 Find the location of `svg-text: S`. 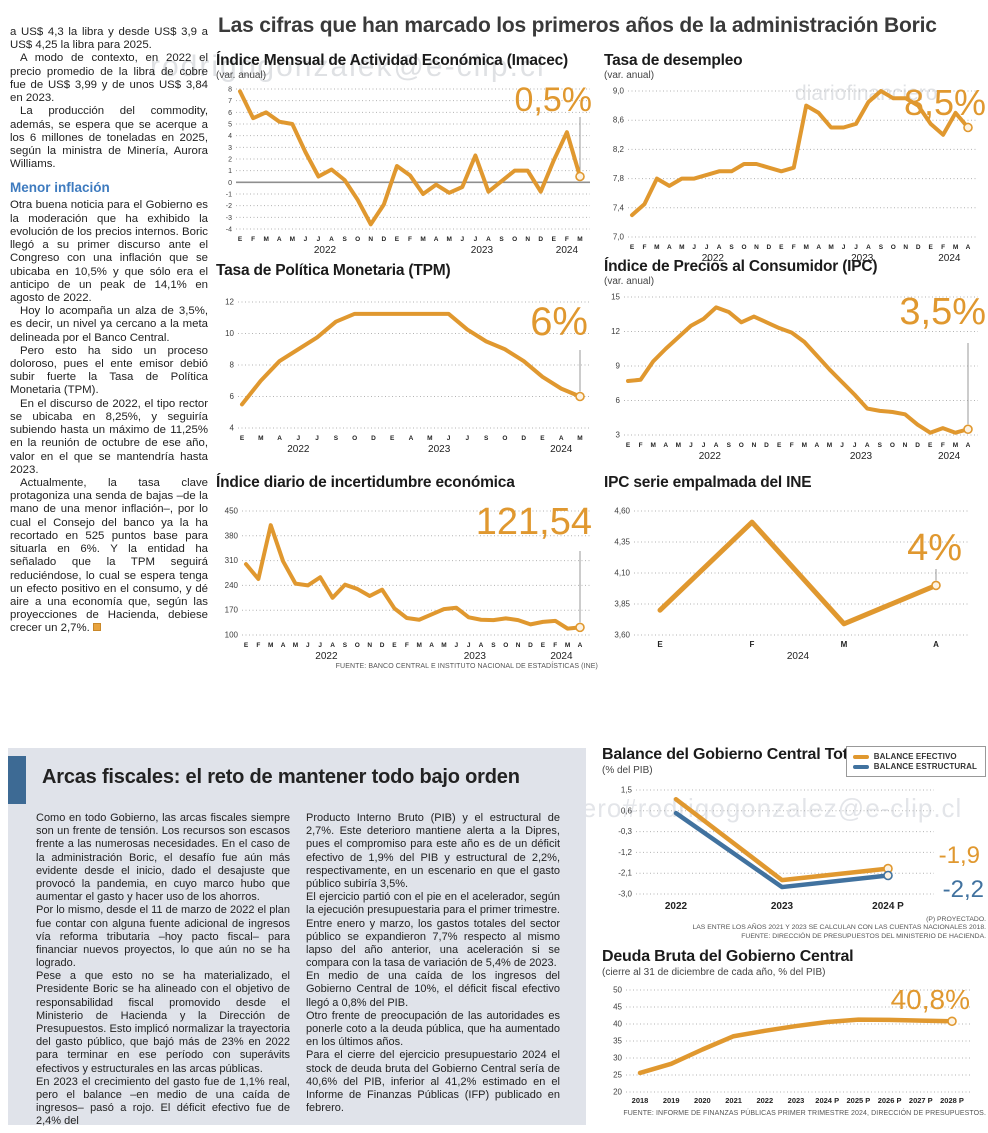

svg-text: S is located at coordinates (731, 247).